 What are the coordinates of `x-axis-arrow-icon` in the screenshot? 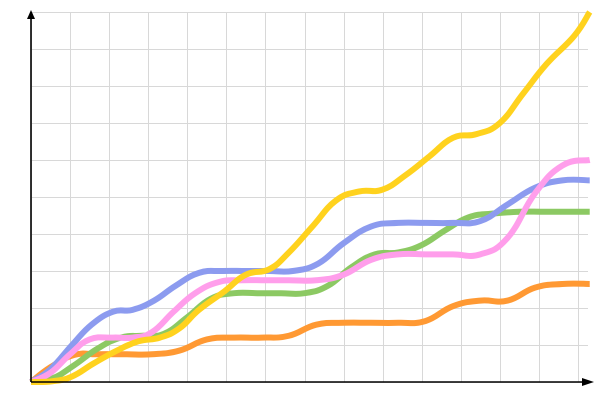 It's located at (588, 382).